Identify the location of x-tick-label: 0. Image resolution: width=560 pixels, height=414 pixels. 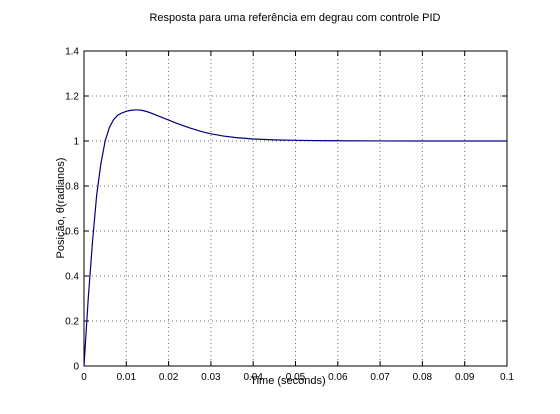
(84, 377).